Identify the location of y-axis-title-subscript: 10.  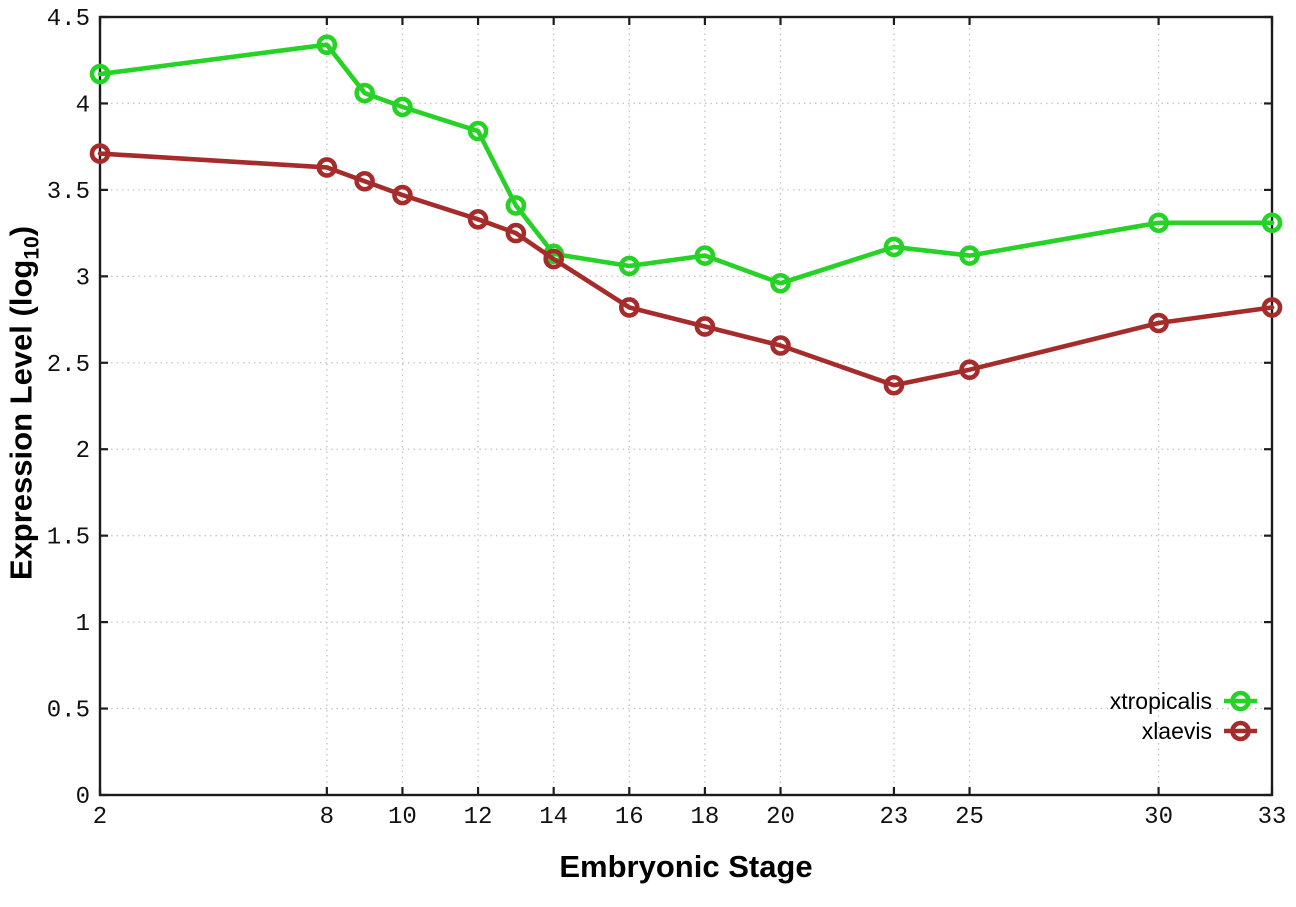
(32, 248).